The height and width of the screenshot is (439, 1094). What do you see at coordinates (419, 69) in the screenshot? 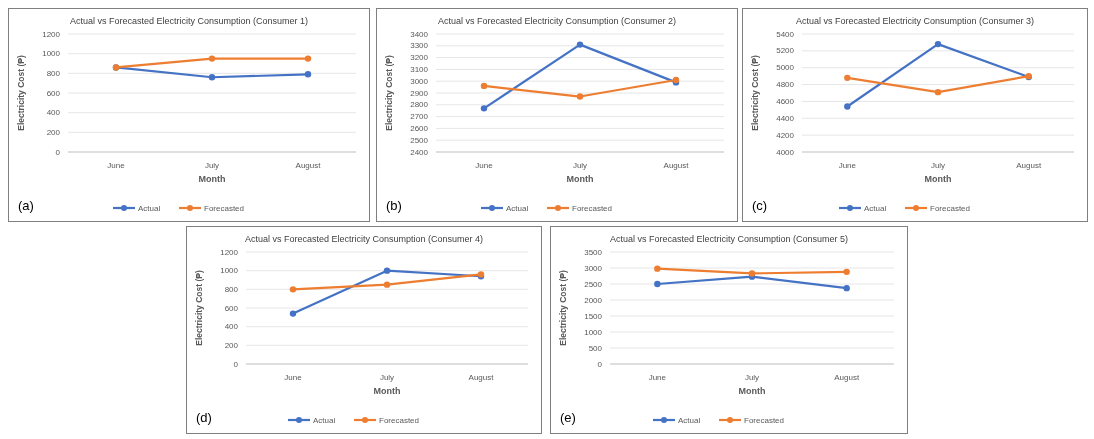
I see `y-tick-label: 3100` at bounding box center [419, 69].